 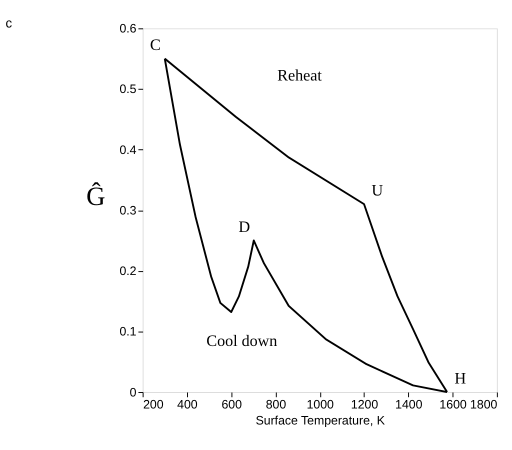 I want to click on y-tick-label: 0.2, so click(x=128, y=271).